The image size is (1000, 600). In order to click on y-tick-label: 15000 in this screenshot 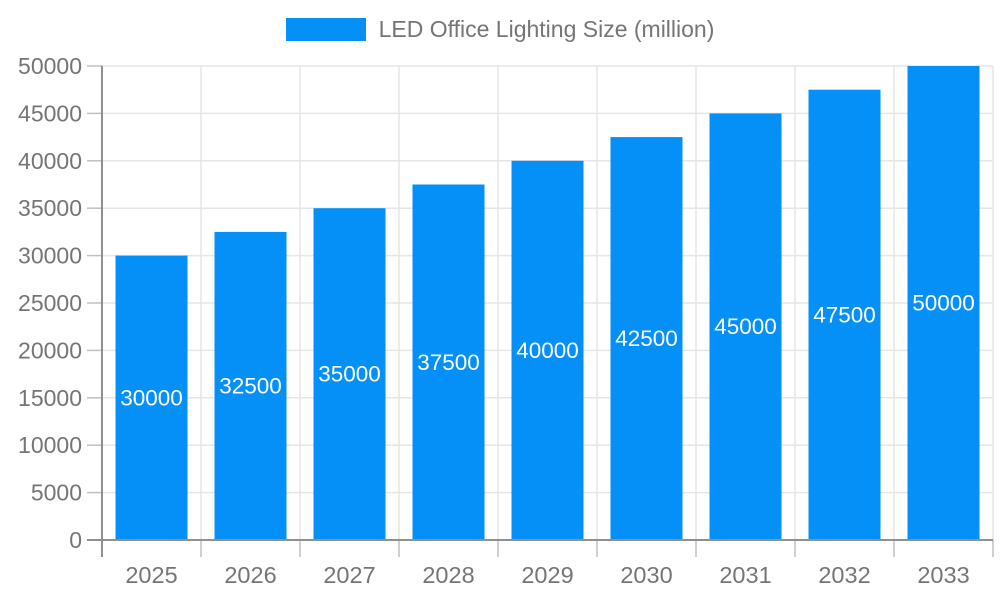, I will do `click(50, 398)`.